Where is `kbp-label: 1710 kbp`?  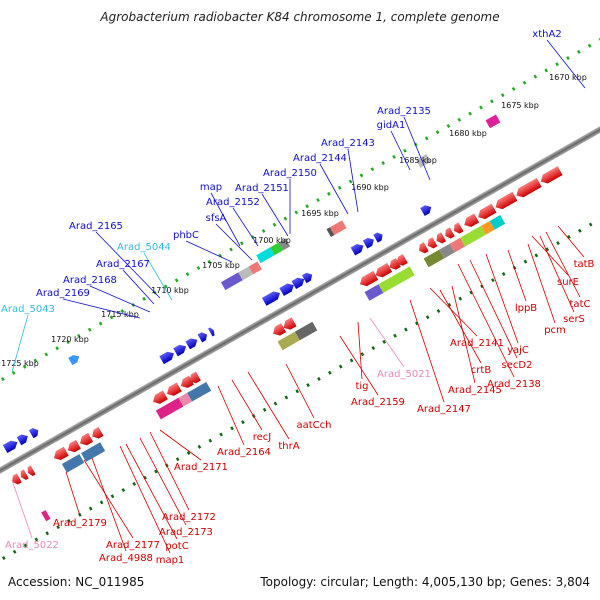 kbp-label: 1710 kbp is located at coordinates (170, 290).